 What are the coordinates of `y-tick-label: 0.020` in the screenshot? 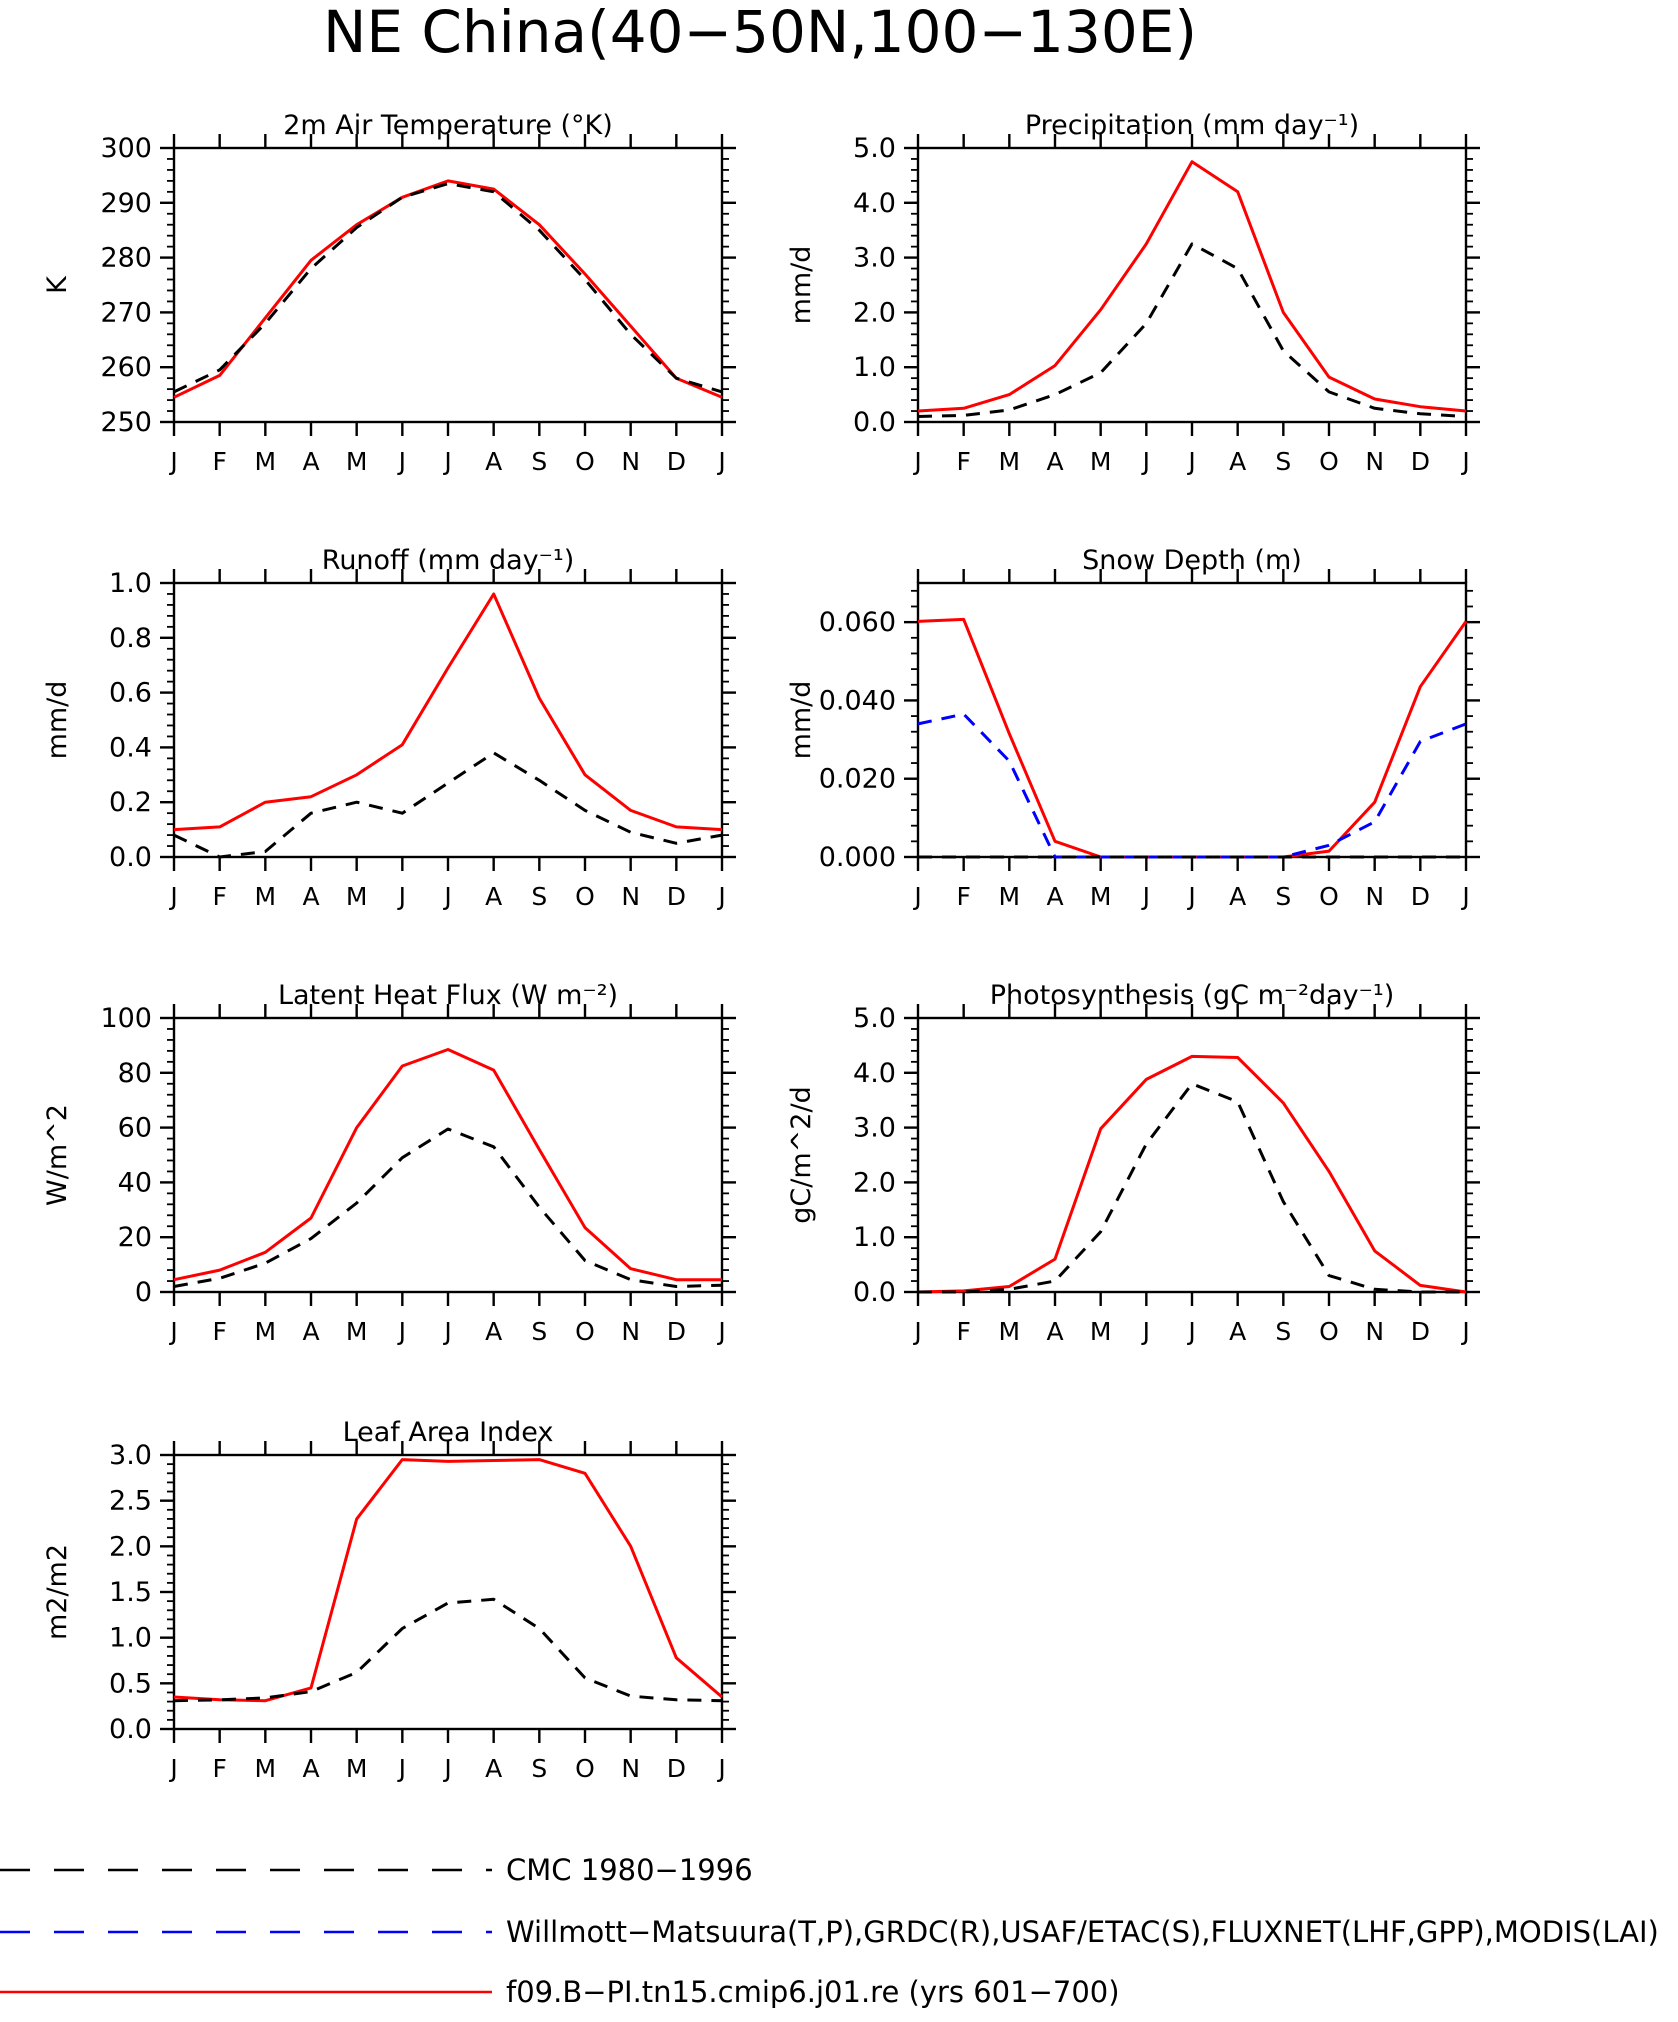 It's located at (857, 779).